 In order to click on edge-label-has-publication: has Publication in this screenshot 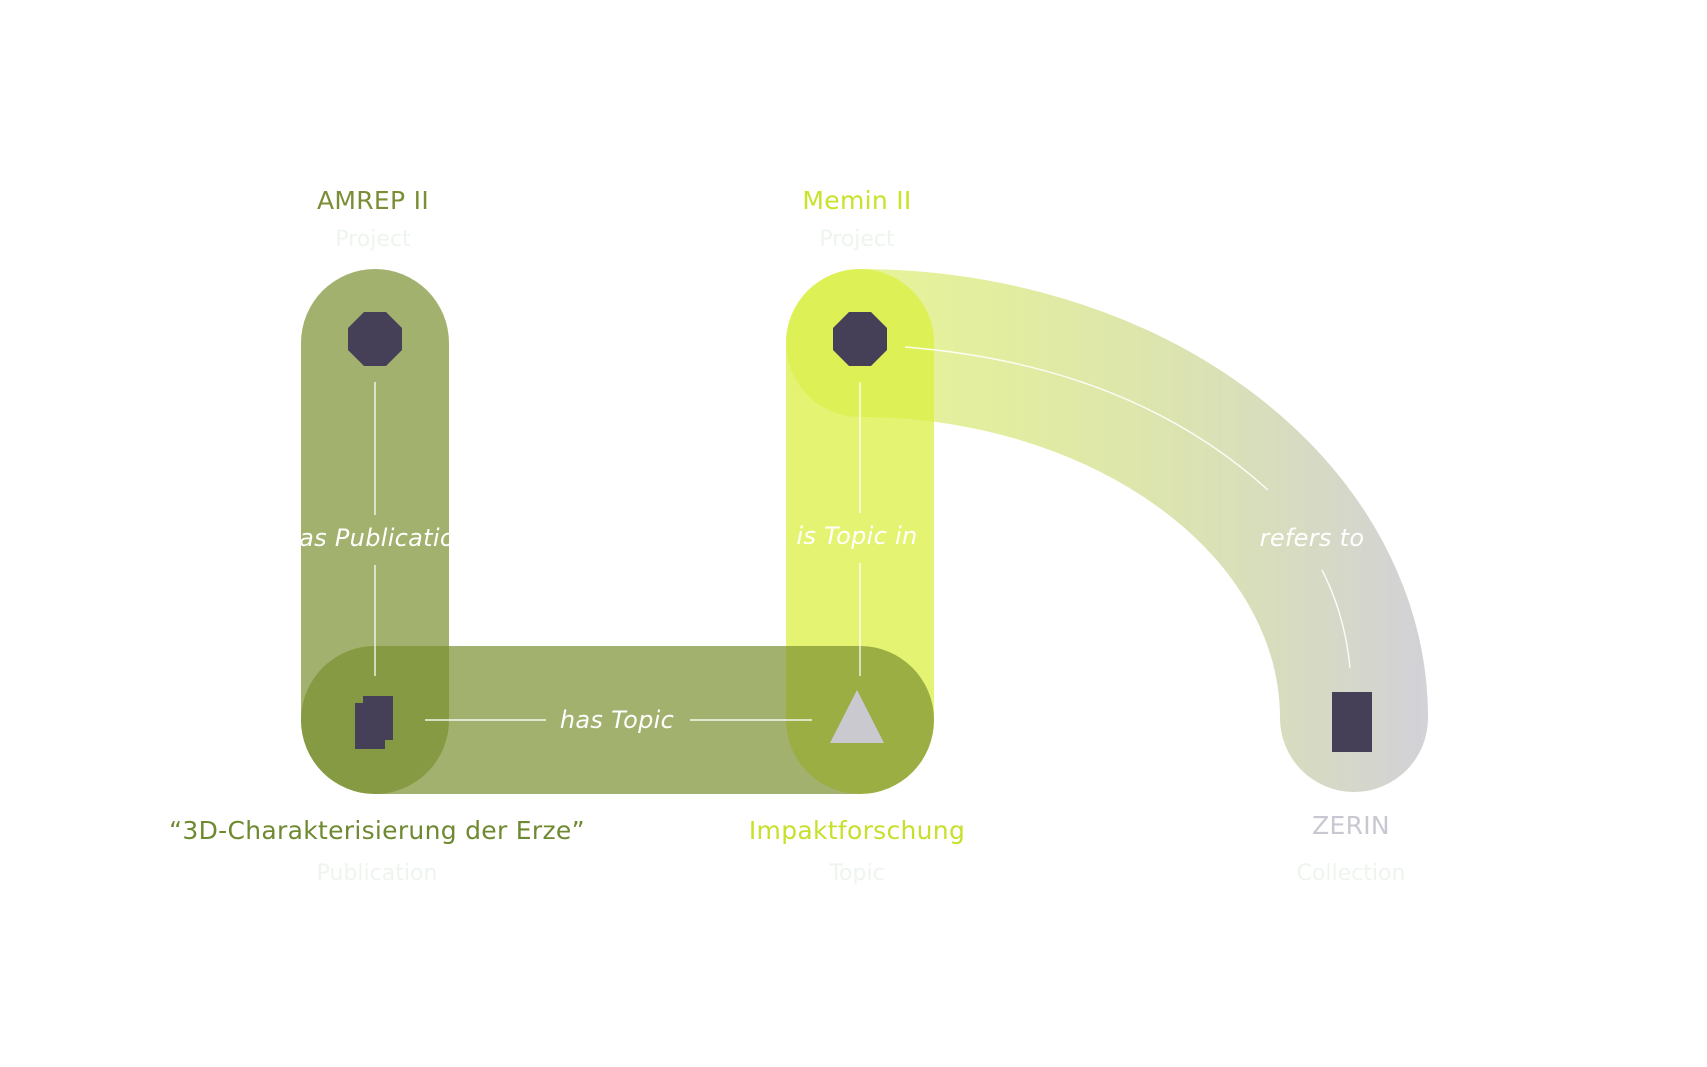, I will do `click(377, 538)`.